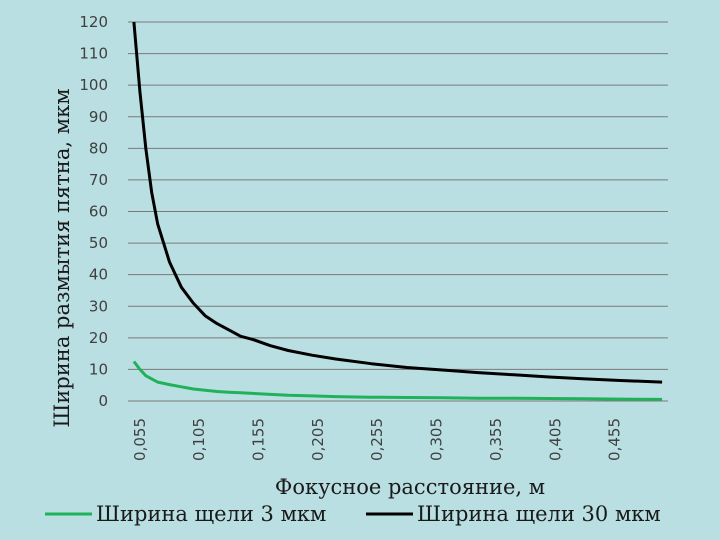 The height and width of the screenshot is (540, 720). I want to click on x-tick-label: 0,305, so click(437, 439).